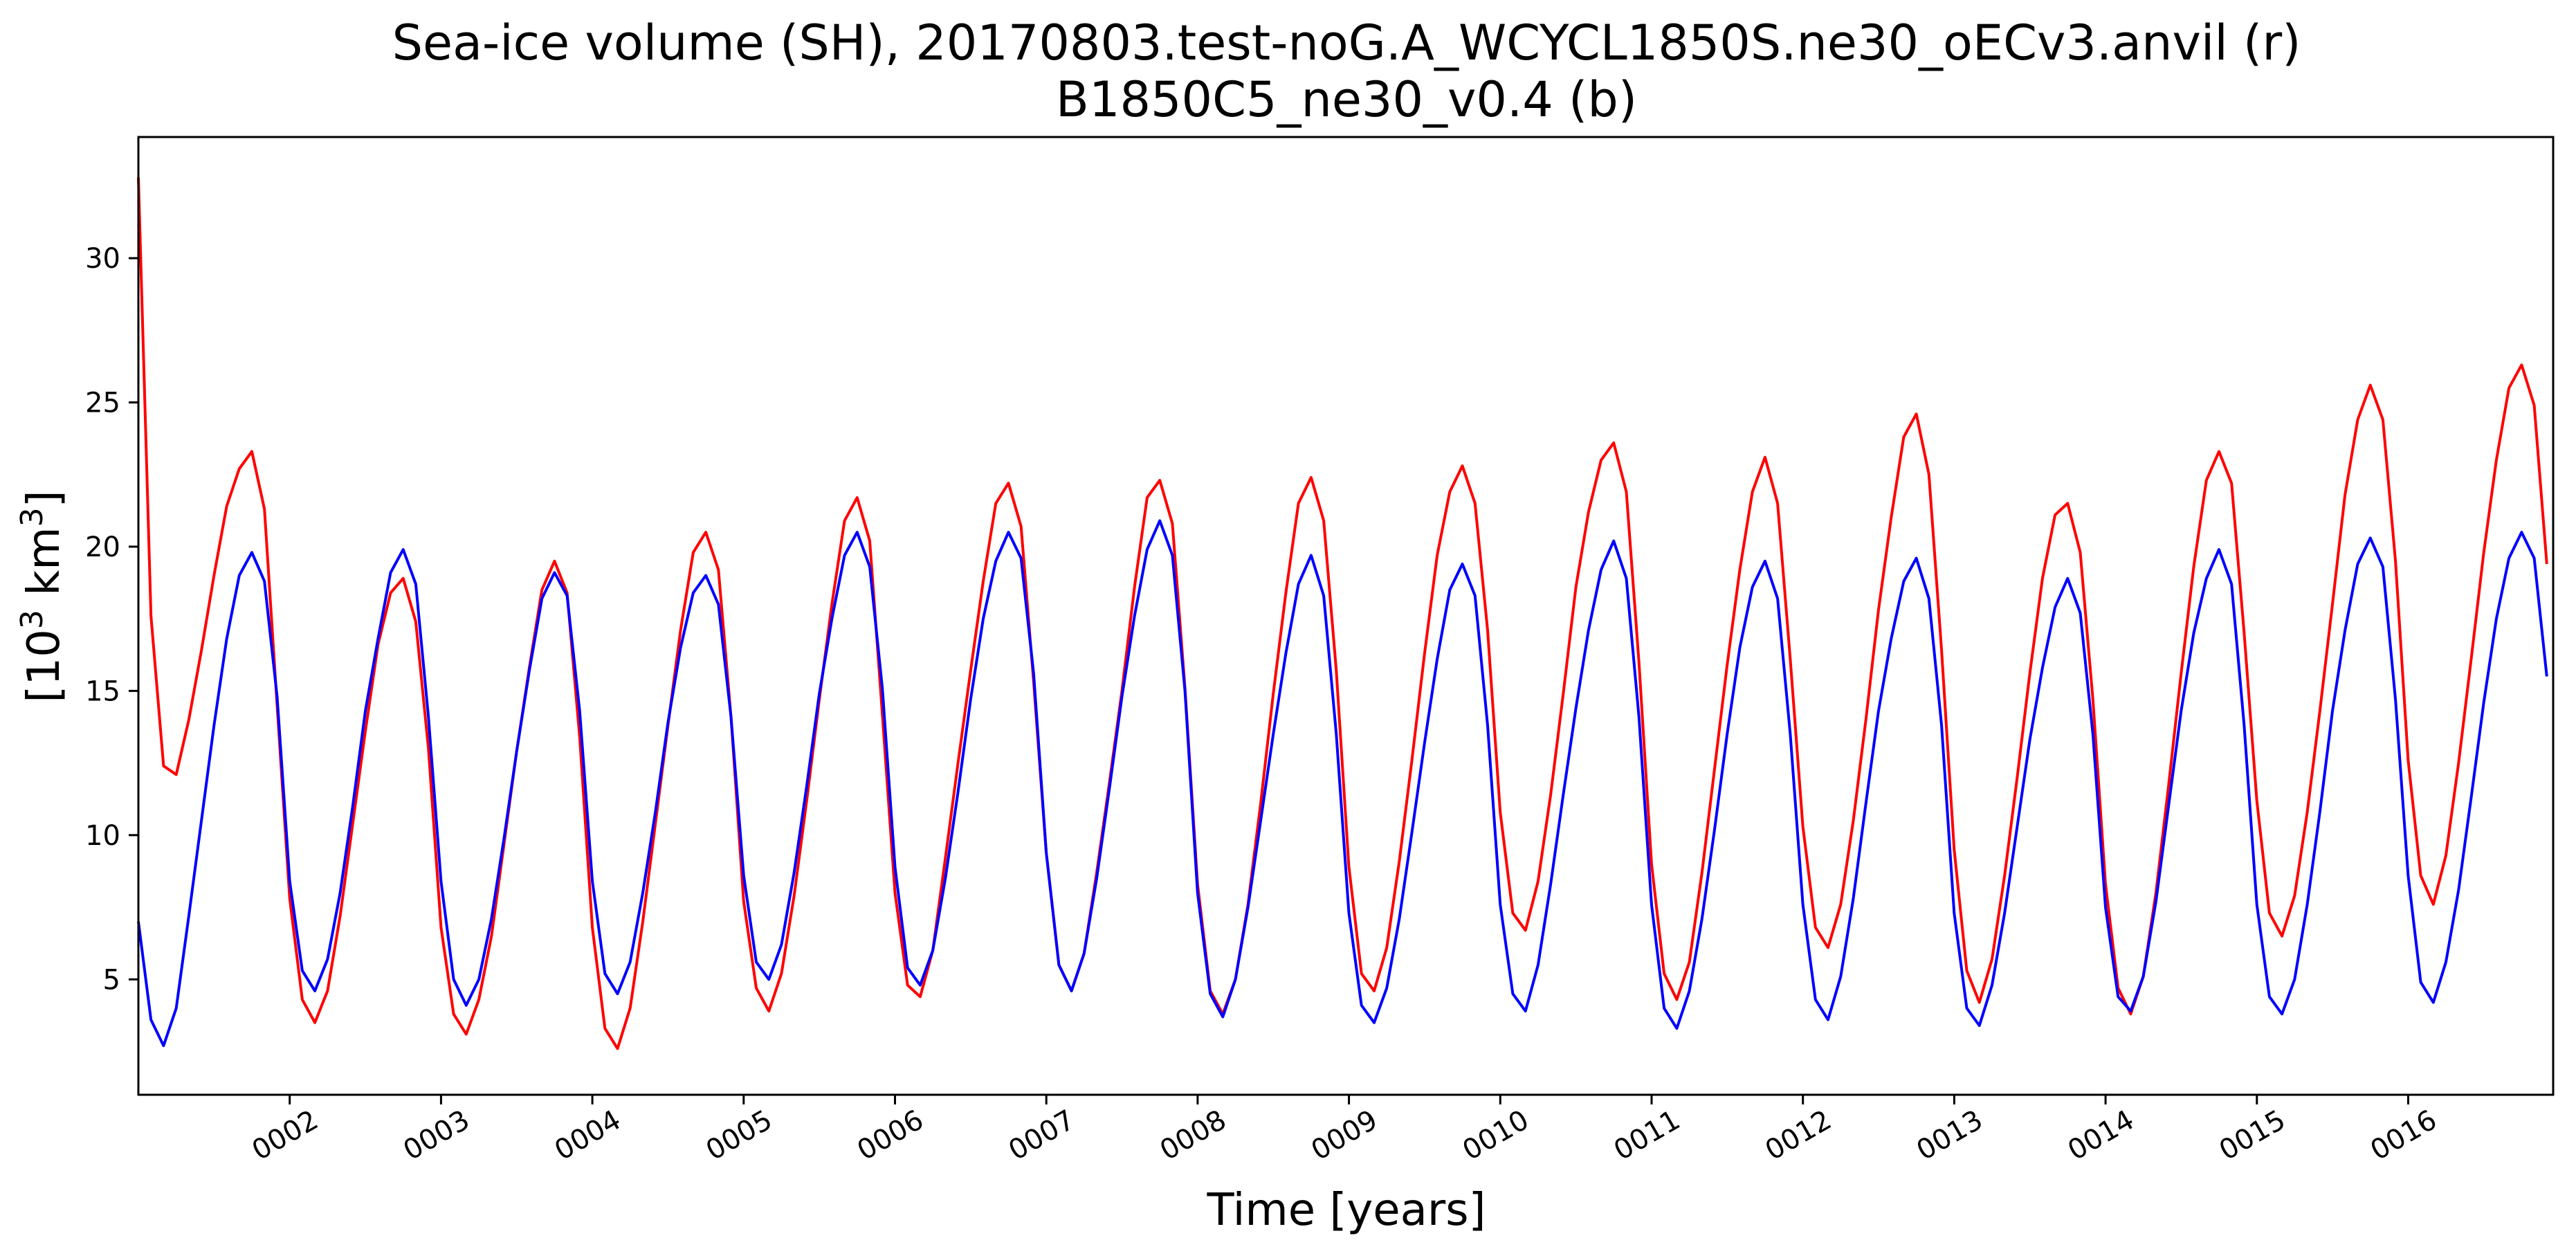 This screenshot has height=1256, width=2576. What do you see at coordinates (103, 403) in the screenshot?
I see `y-tick-label-25: 25` at bounding box center [103, 403].